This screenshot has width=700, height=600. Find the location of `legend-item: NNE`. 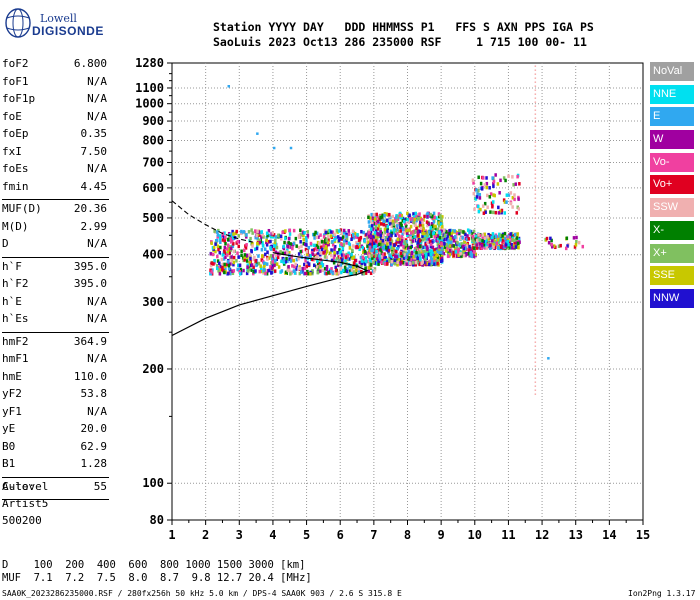

legend-item: NNE is located at coordinates (672, 94).